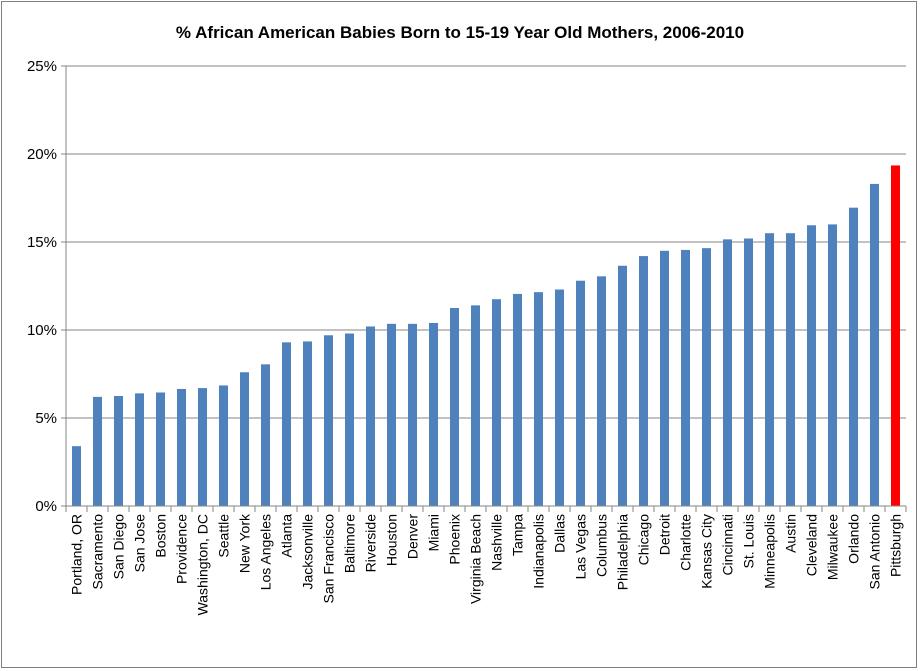 Image resolution: width=920 pixels, height=671 pixels. What do you see at coordinates (287, 536) in the screenshot?
I see `x-tick-label: Atlanta` at bounding box center [287, 536].